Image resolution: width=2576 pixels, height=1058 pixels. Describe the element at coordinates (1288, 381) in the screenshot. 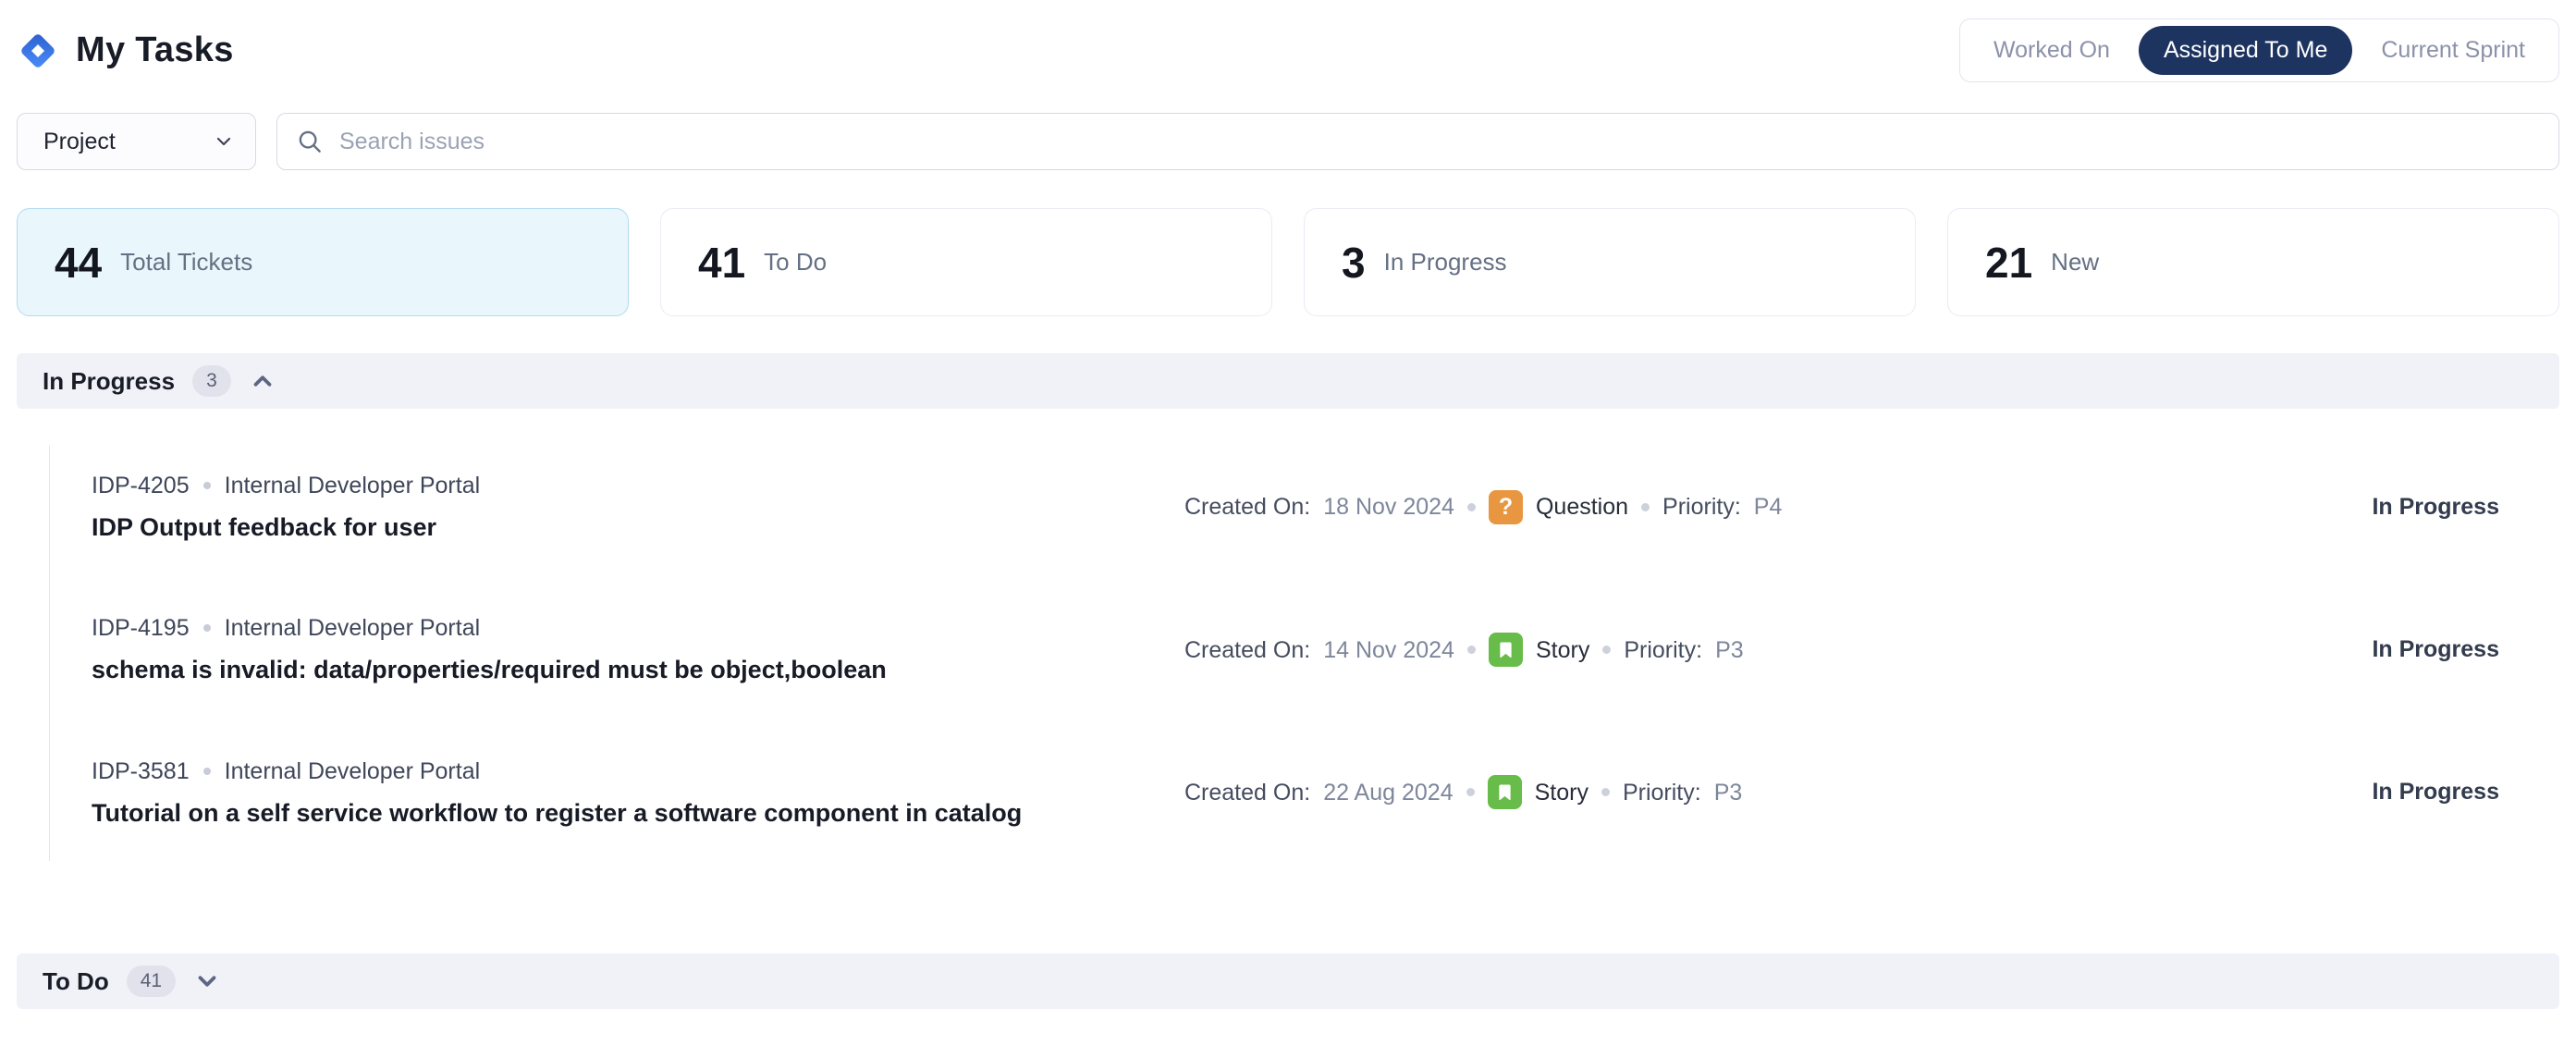

I see `section-in-progress: In Progress 3` at that location.